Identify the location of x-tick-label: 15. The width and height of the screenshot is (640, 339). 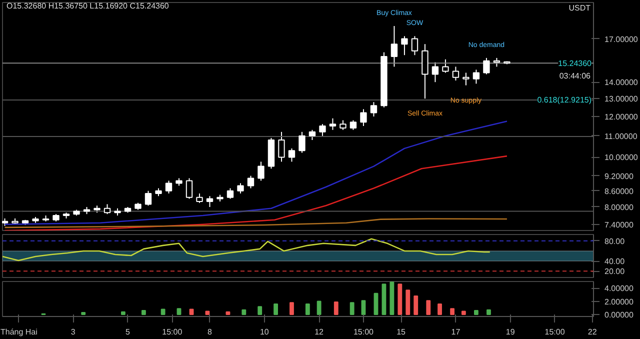
(401, 332).